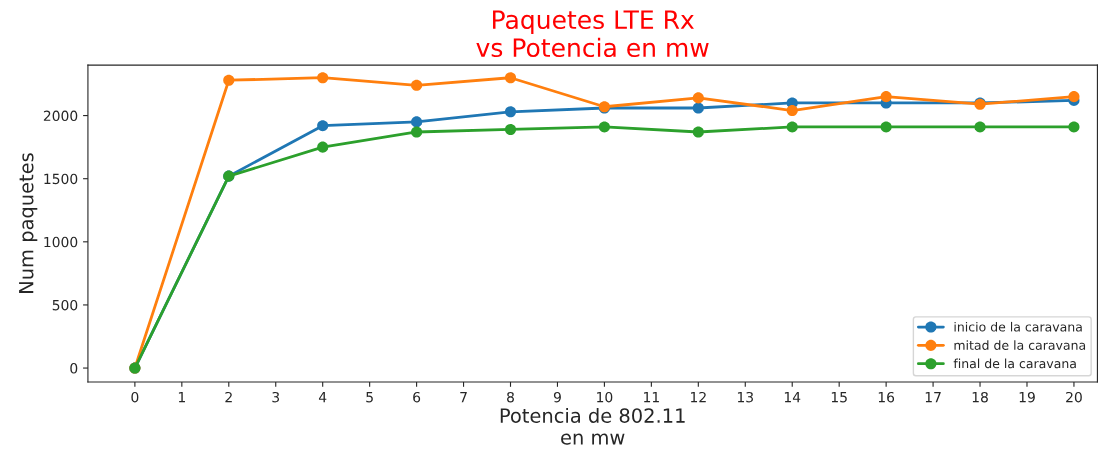  Describe the element at coordinates (181, 397) in the screenshot. I see `x-tick-label: 1` at that location.